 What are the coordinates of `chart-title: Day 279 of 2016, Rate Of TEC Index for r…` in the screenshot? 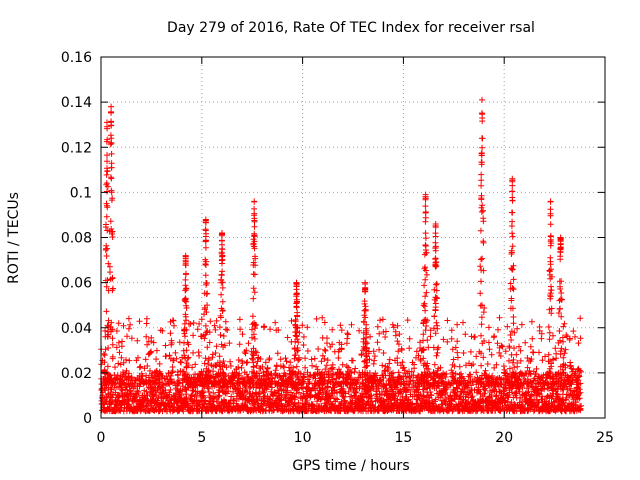 It's located at (351, 28).